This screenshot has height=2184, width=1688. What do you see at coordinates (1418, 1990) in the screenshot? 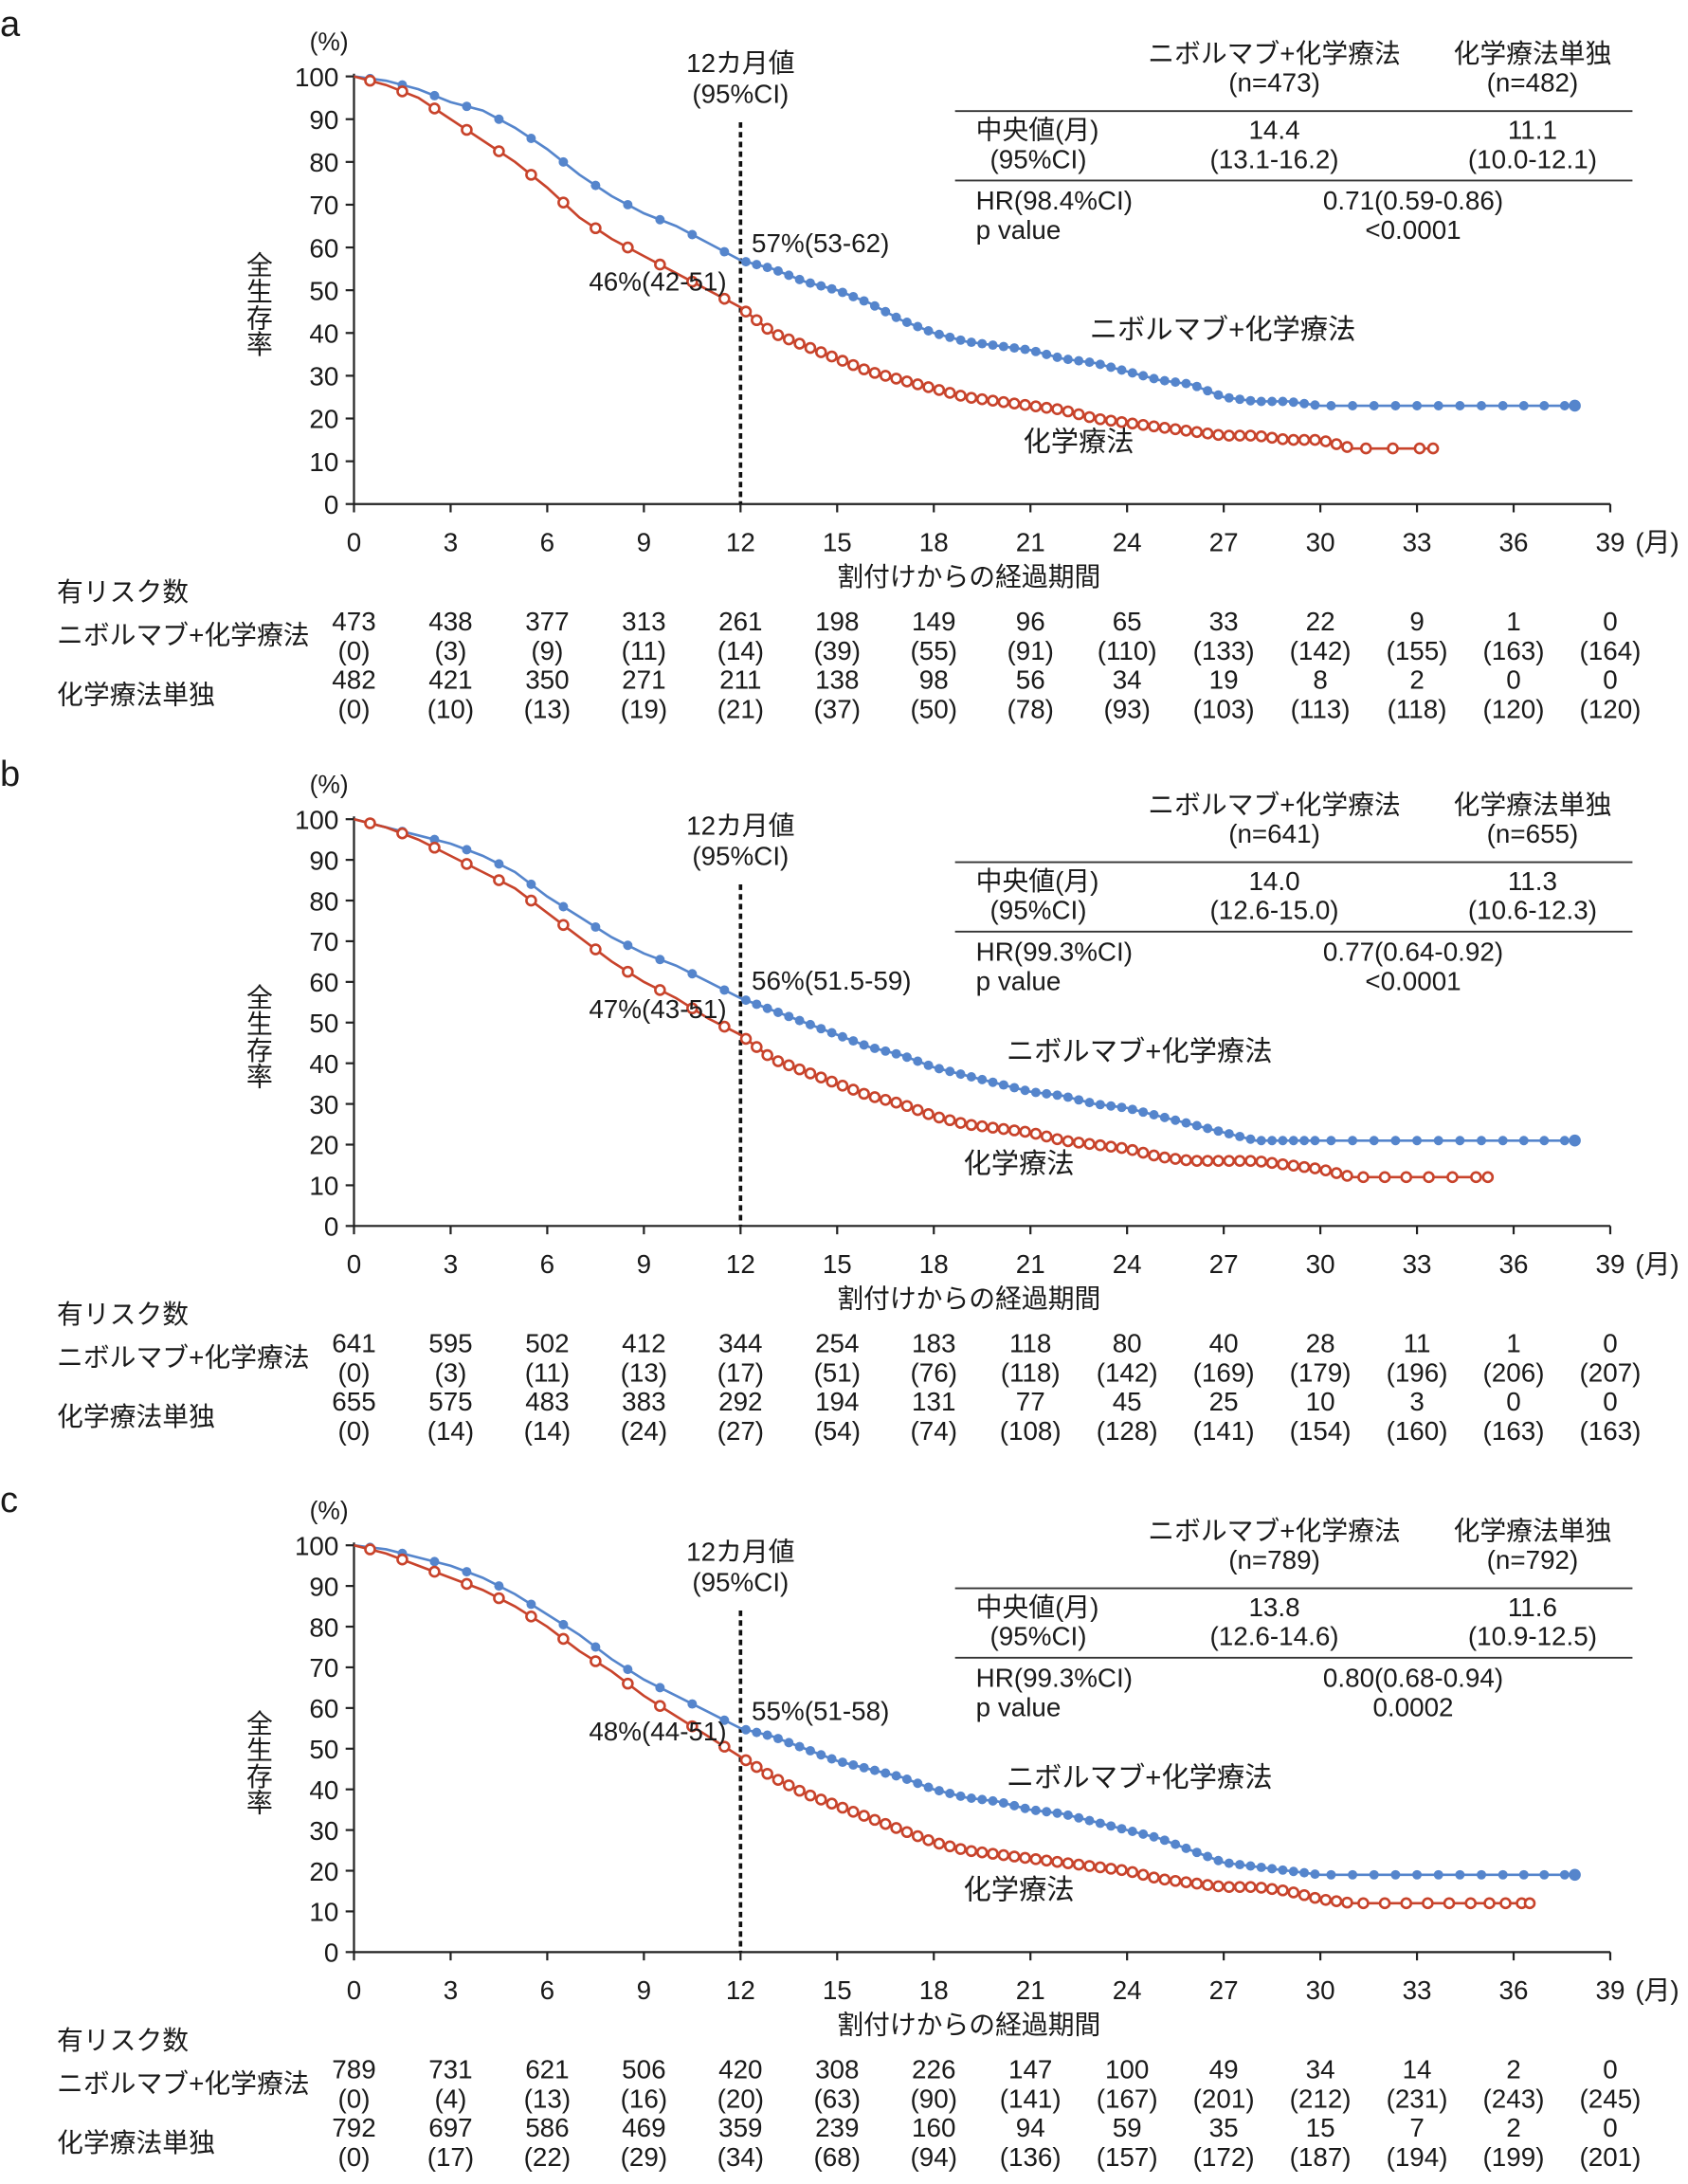
I see `x-tick-label: 33` at bounding box center [1418, 1990].